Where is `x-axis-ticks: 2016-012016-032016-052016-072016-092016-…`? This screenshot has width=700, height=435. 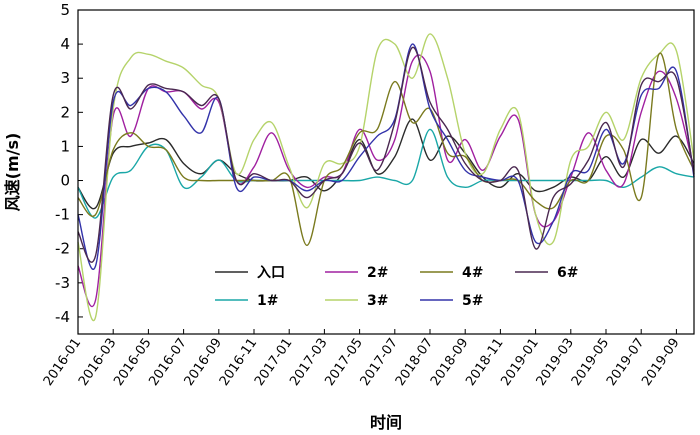
x-axis-ticks: 2016-012016-032016-052016-072016-092016-… is located at coordinates (362, 359).